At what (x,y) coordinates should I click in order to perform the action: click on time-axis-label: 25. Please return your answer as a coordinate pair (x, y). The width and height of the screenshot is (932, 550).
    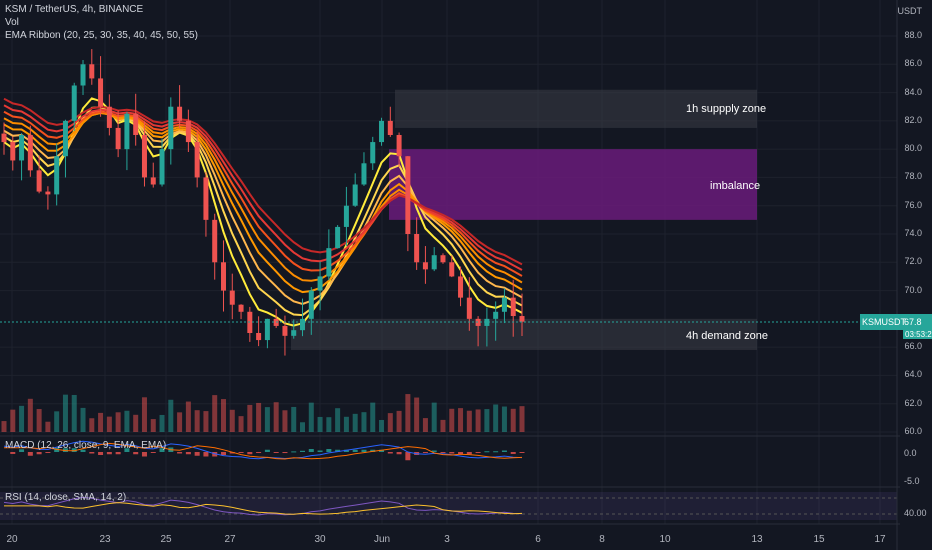
    Looking at the image, I should click on (166, 539).